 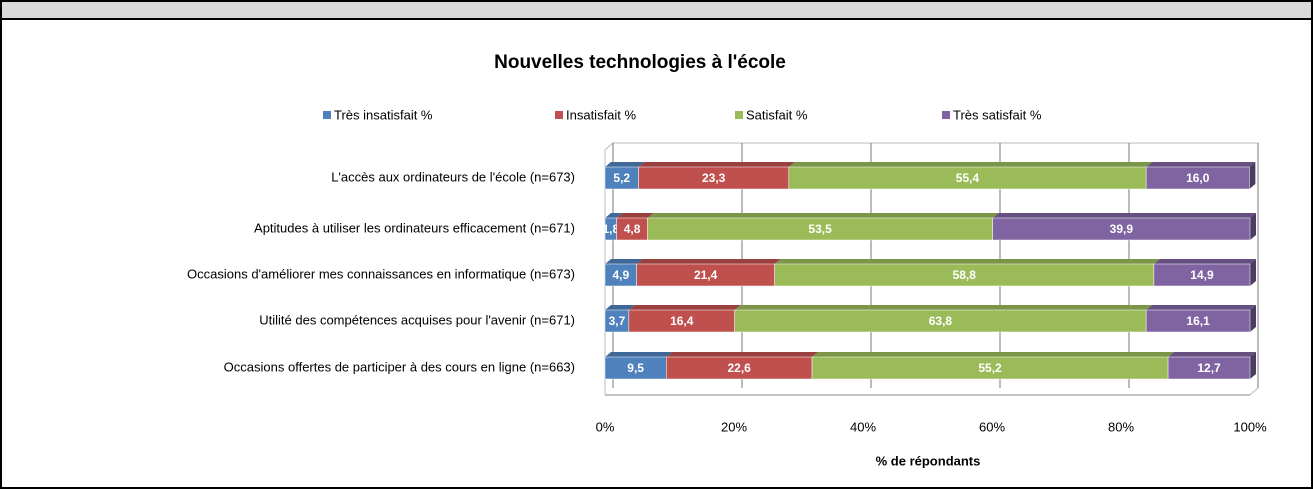 I want to click on data-label: 4,8, so click(x=632, y=229).